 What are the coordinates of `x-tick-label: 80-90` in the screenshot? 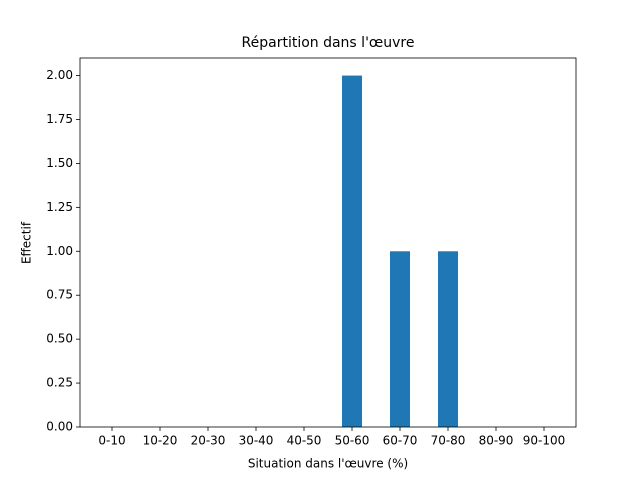 It's located at (496, 441).